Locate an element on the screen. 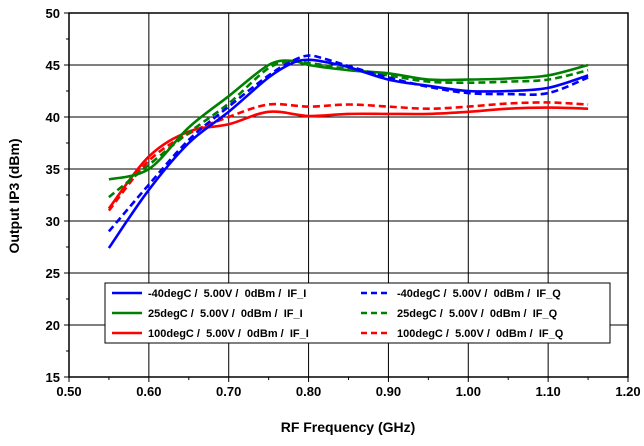 The height and width of the screenshot is (446, 644). y-tick-label: 35 is located at coordinates (53, 169).